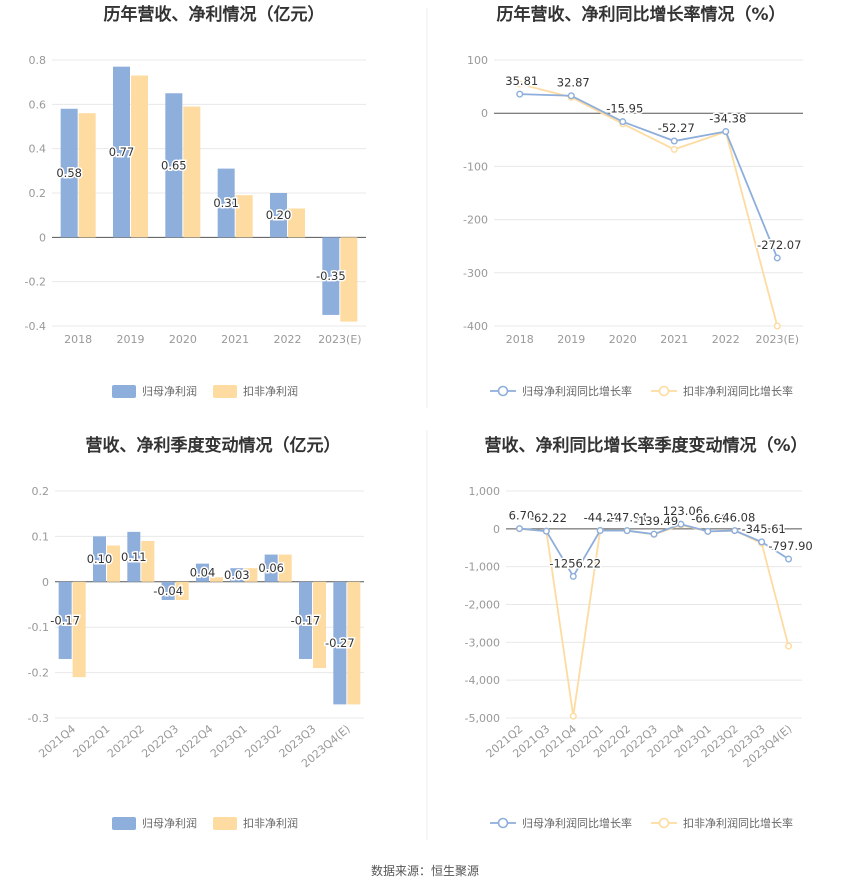  What do you see at coordinates (482, 680) in the screenshot?
I see `y-tick-label: -4,000` at bounding box center [482, 680].